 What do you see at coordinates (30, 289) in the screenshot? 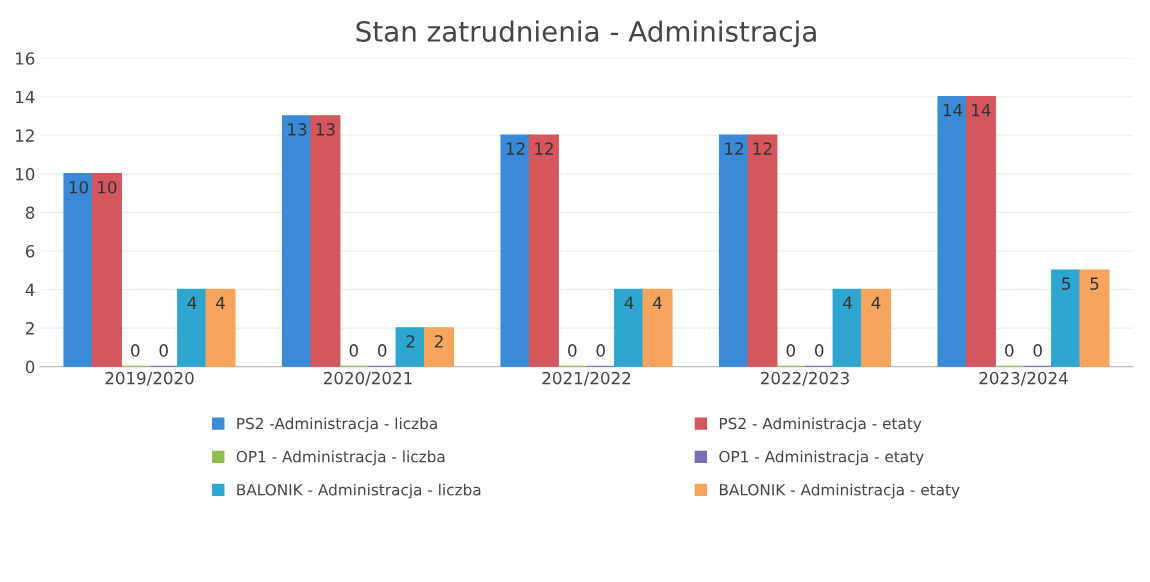
I see `y-tick-label: 4` at bounding box center [30, 289].